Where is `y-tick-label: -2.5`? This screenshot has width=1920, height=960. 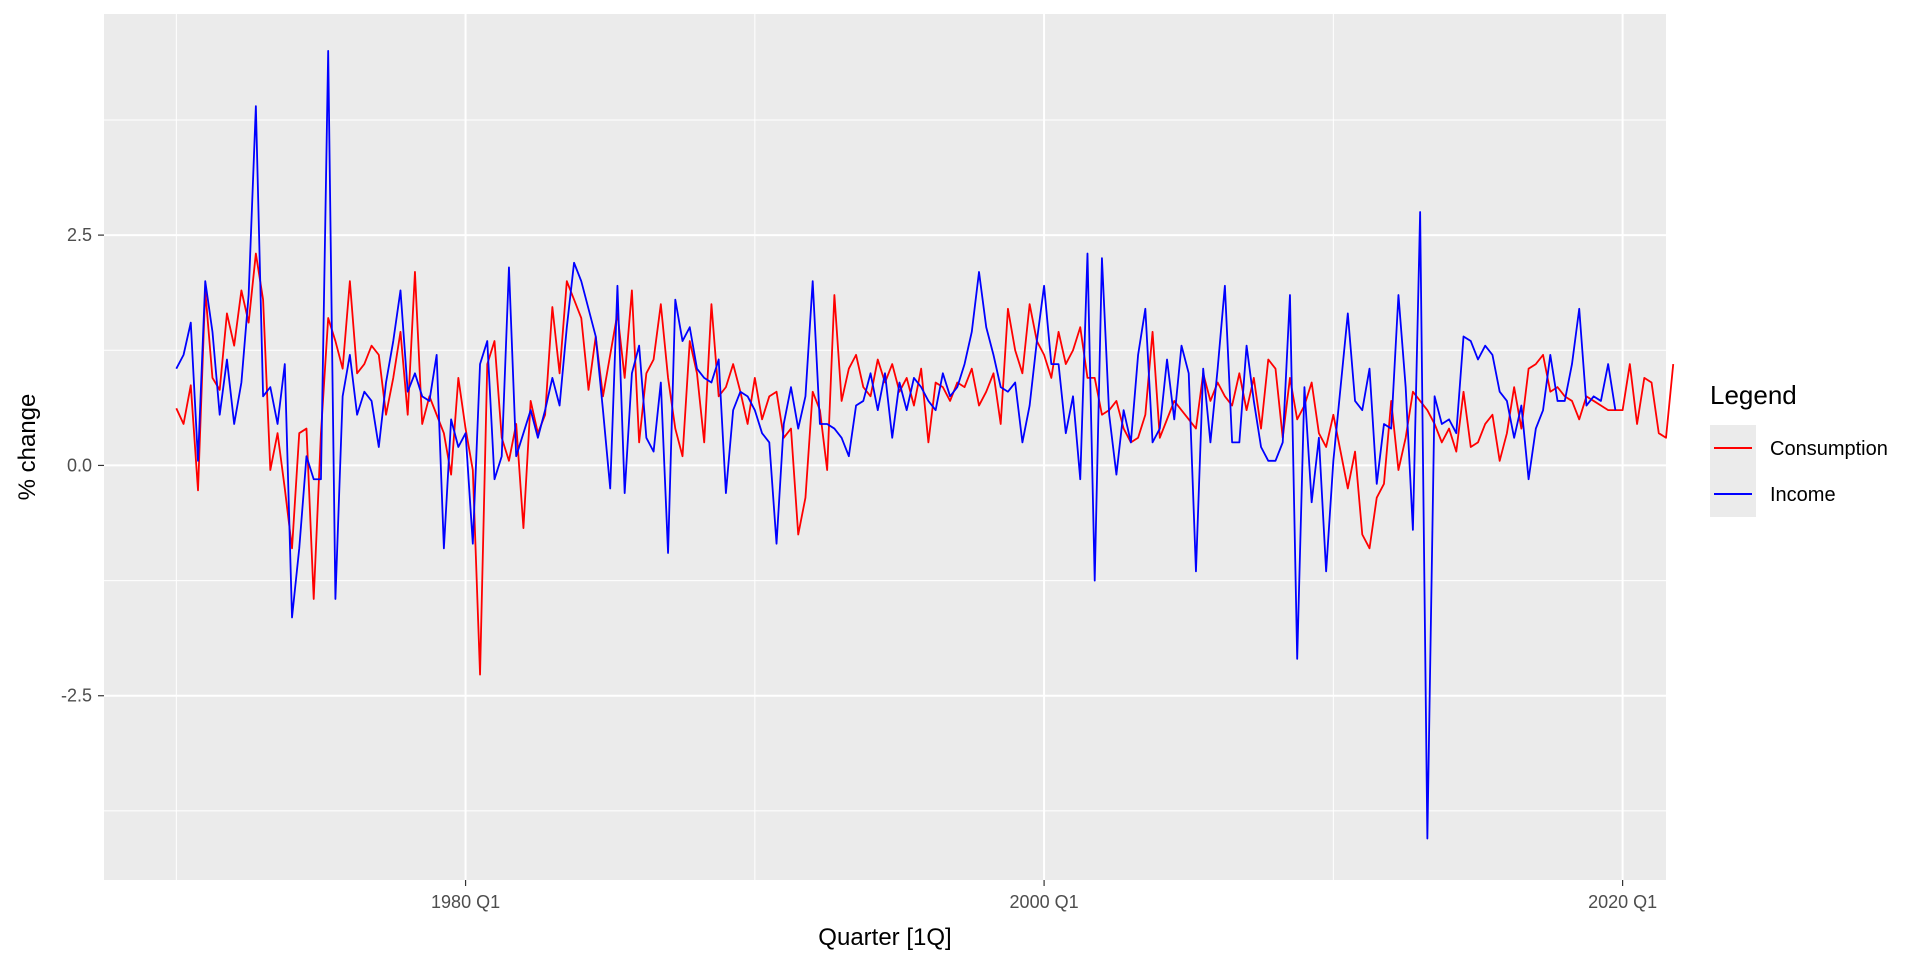 y-tick-label: -2.5 is located at coordinates (76, 696).